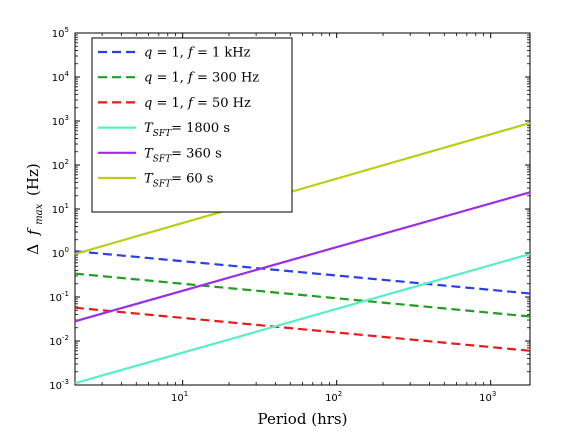 Image resolution: width=581 pixels, height=436 pixels. Describe the element at coordinates (179, 397) in the screenshot. I see `x-tick-label: 10¹` at that location.